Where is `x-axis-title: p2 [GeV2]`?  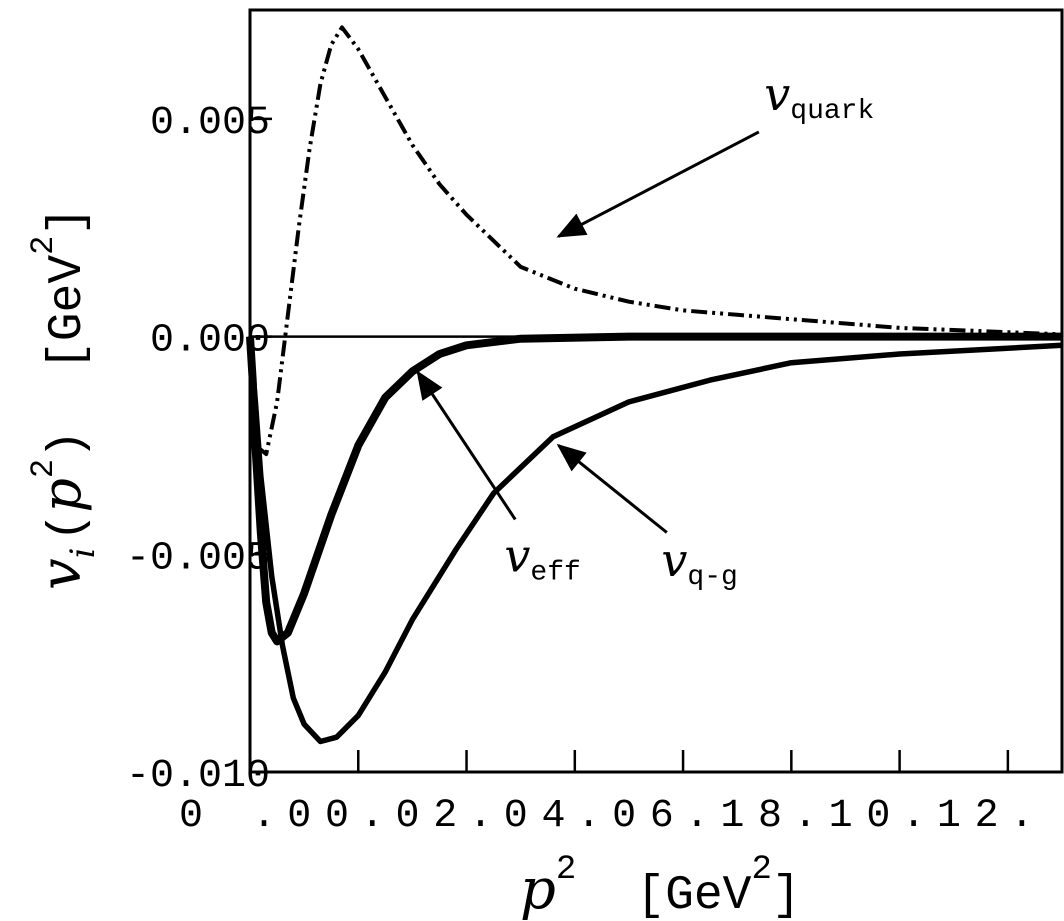
x-axis-title: p2 [GeV2] is located at coordinates (660, 886).